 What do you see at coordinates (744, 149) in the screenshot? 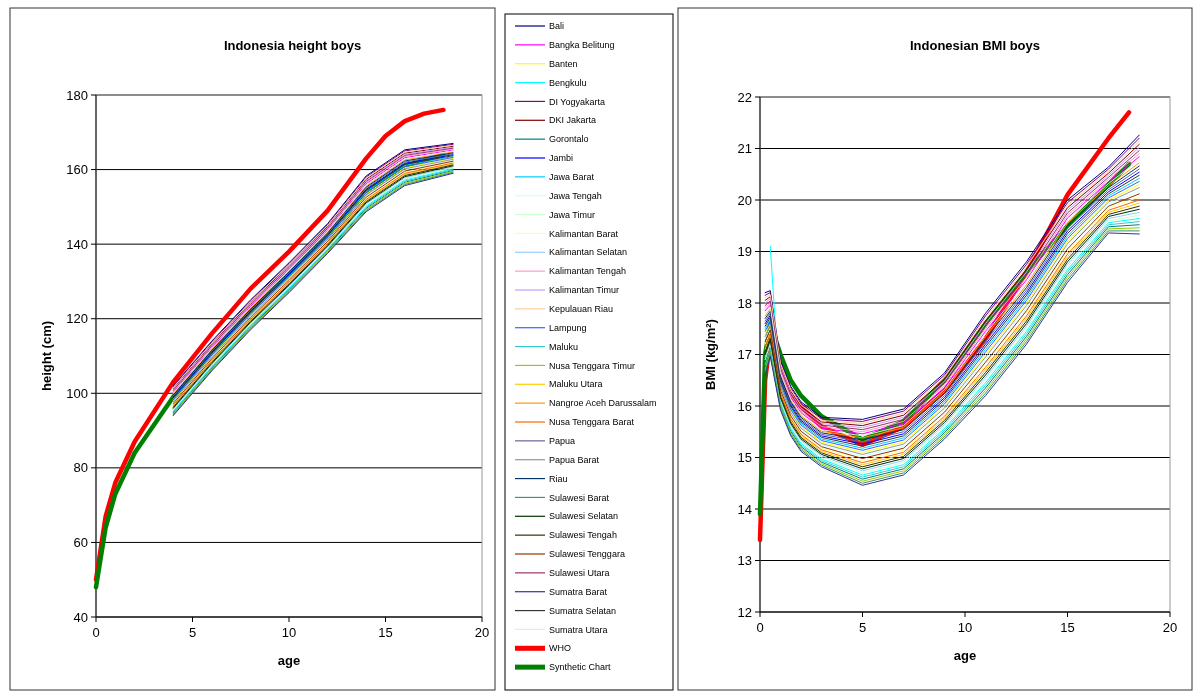
I see `y-tick-label: 21` at bounding box center [744, 149].